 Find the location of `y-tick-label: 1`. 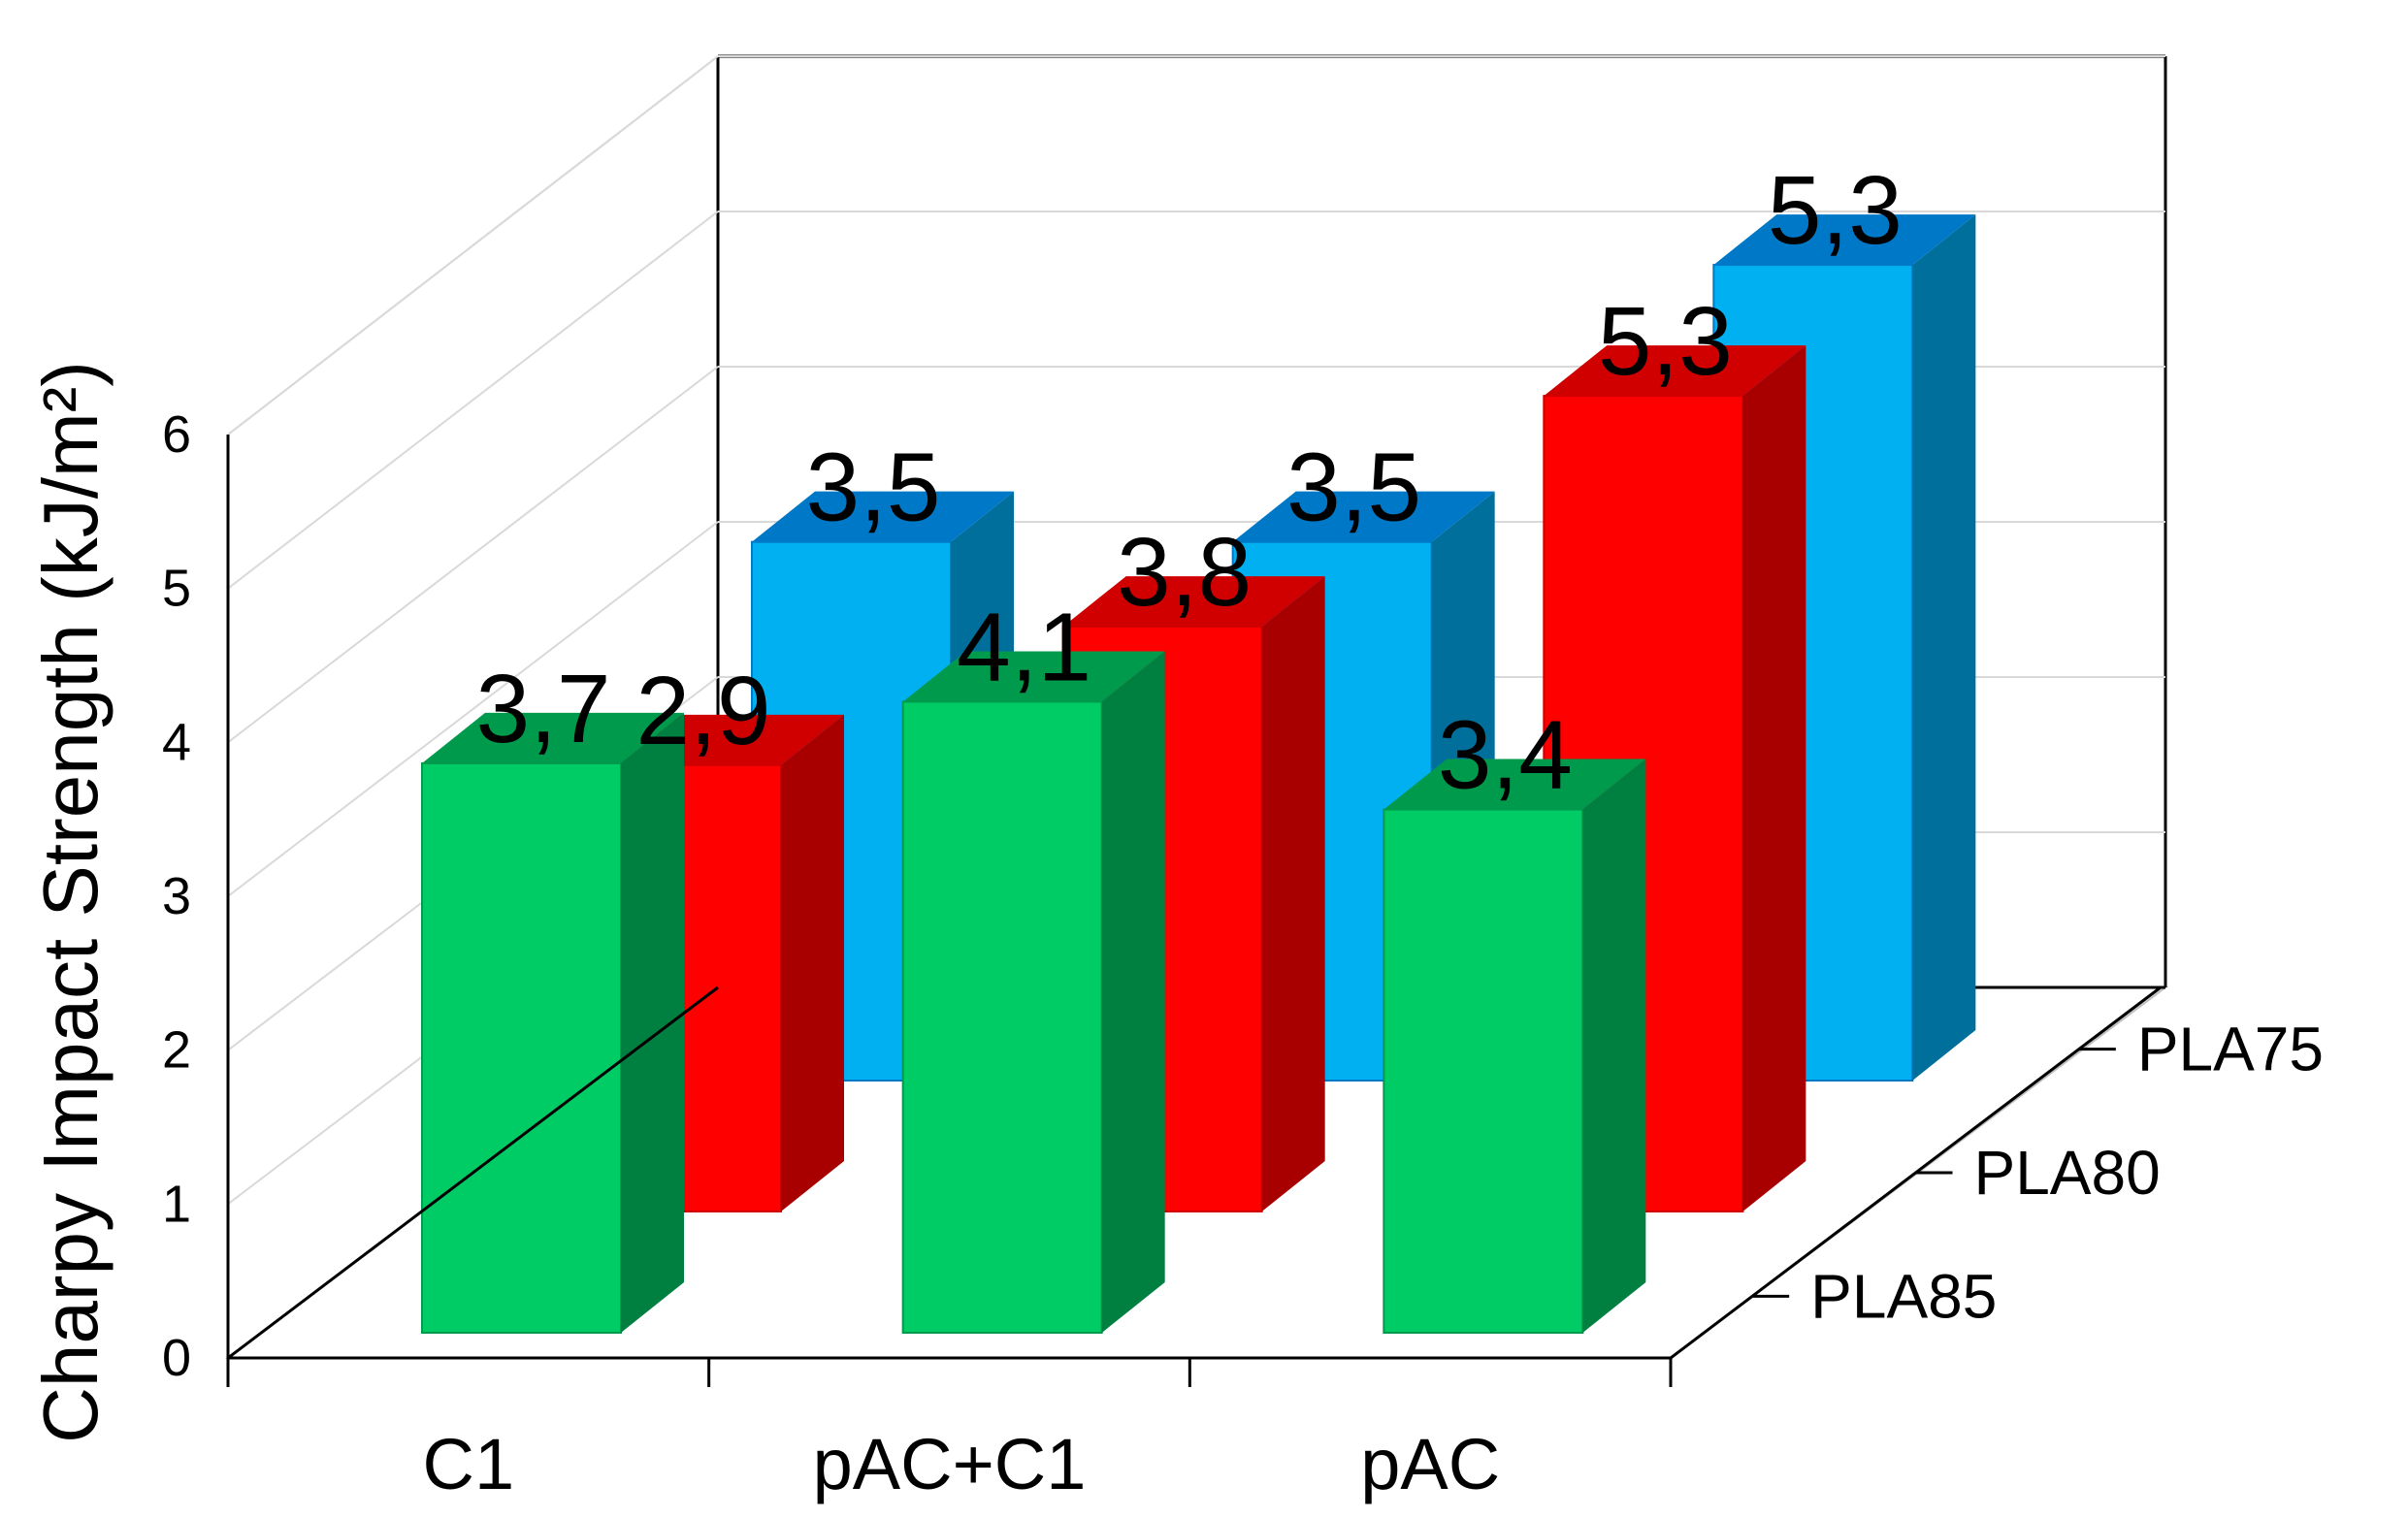

y-tick-label: 1 is located at coordinates (176, 1204).